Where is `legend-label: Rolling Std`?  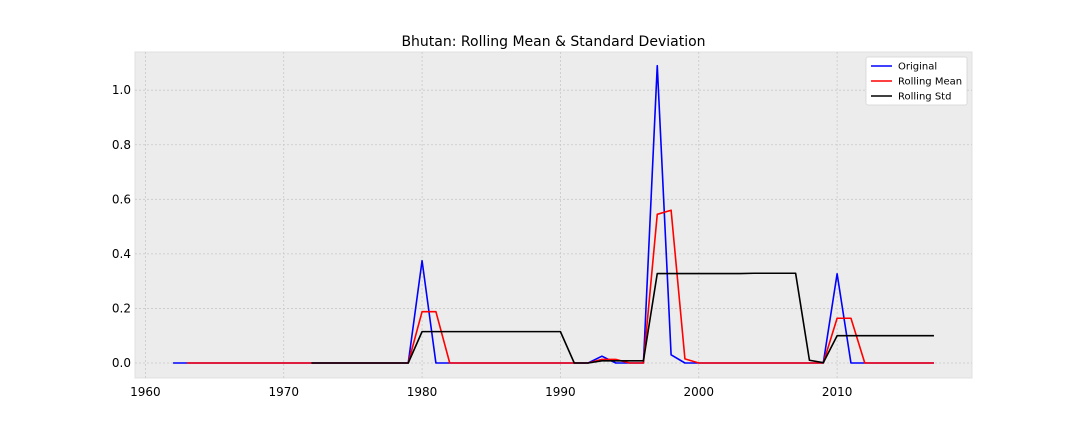 legend-label: Rolling Std is located at coordinates (924, 97).